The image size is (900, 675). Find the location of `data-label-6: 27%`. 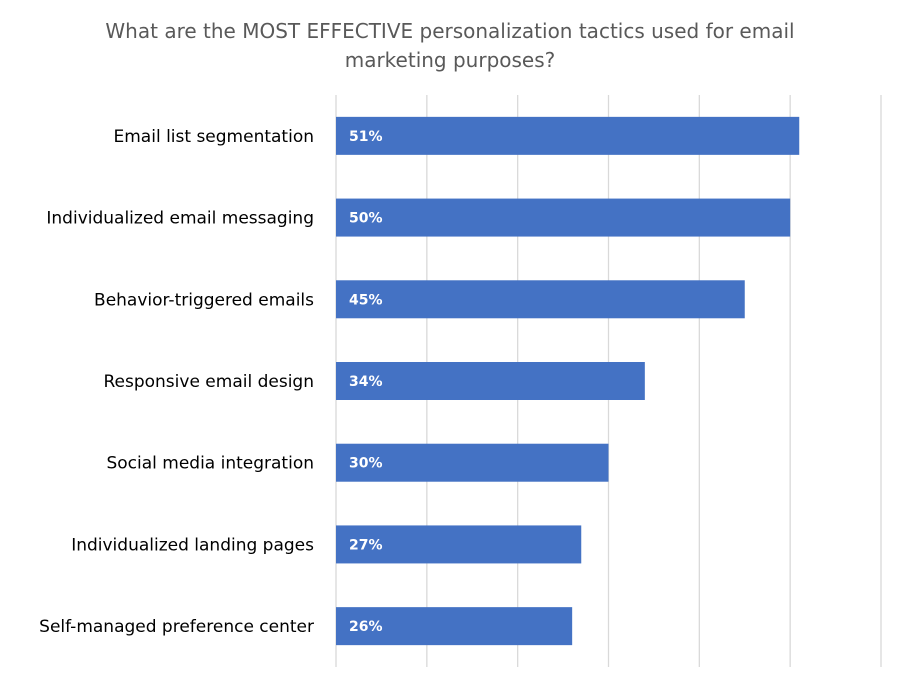

data-label-6: 27% is located at coordinates (366, 545).